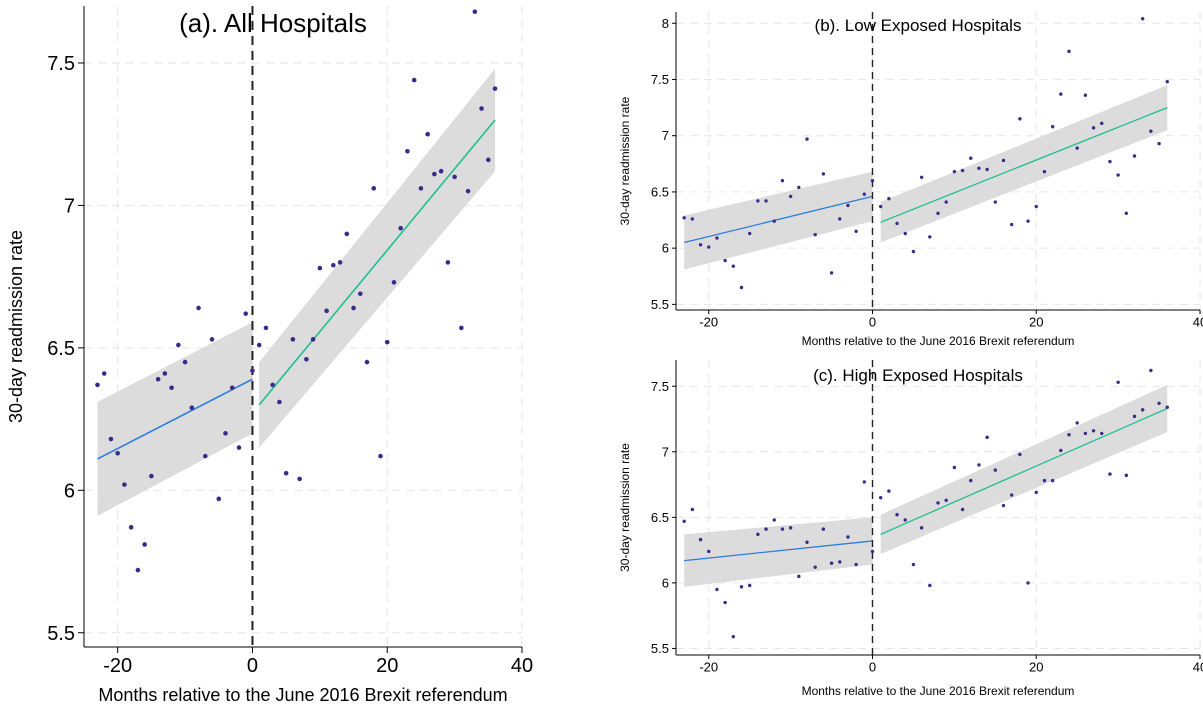 The image size is (1203, 713). What do you see at coordinates (708, 321) in the screenshot?
I see `x-tick-label: -20` at bounding box center [708, 321].